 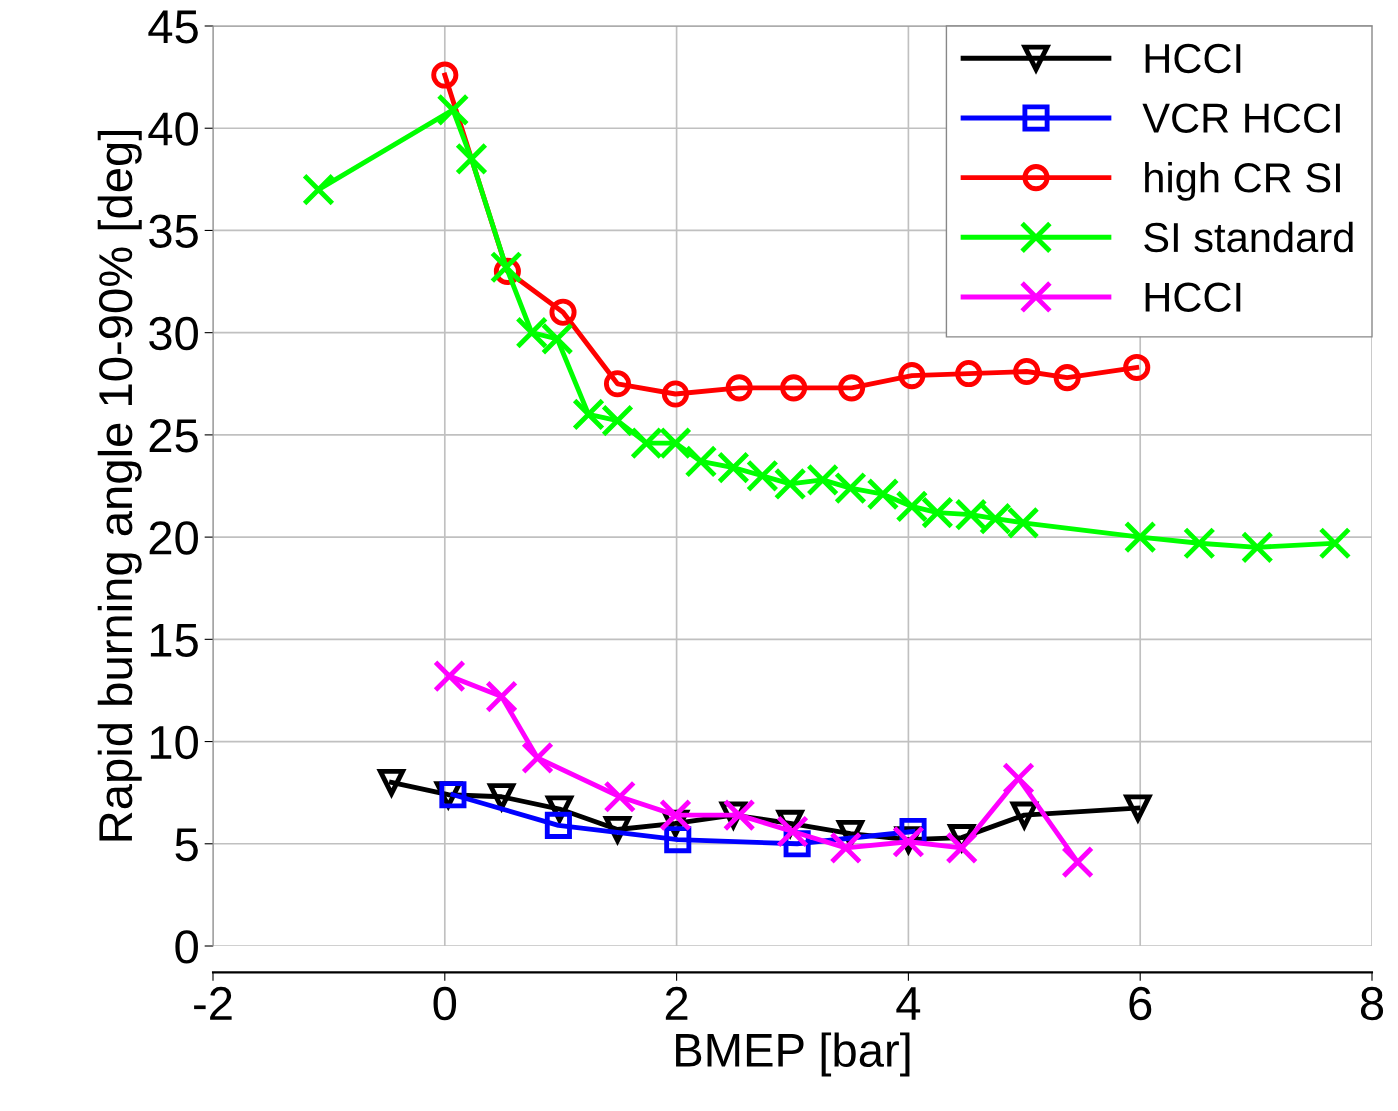 What do you see at coordinates (173, 129) in the screenshot?
I see `y-tick-label: 40` at bounding box center [173, 129].